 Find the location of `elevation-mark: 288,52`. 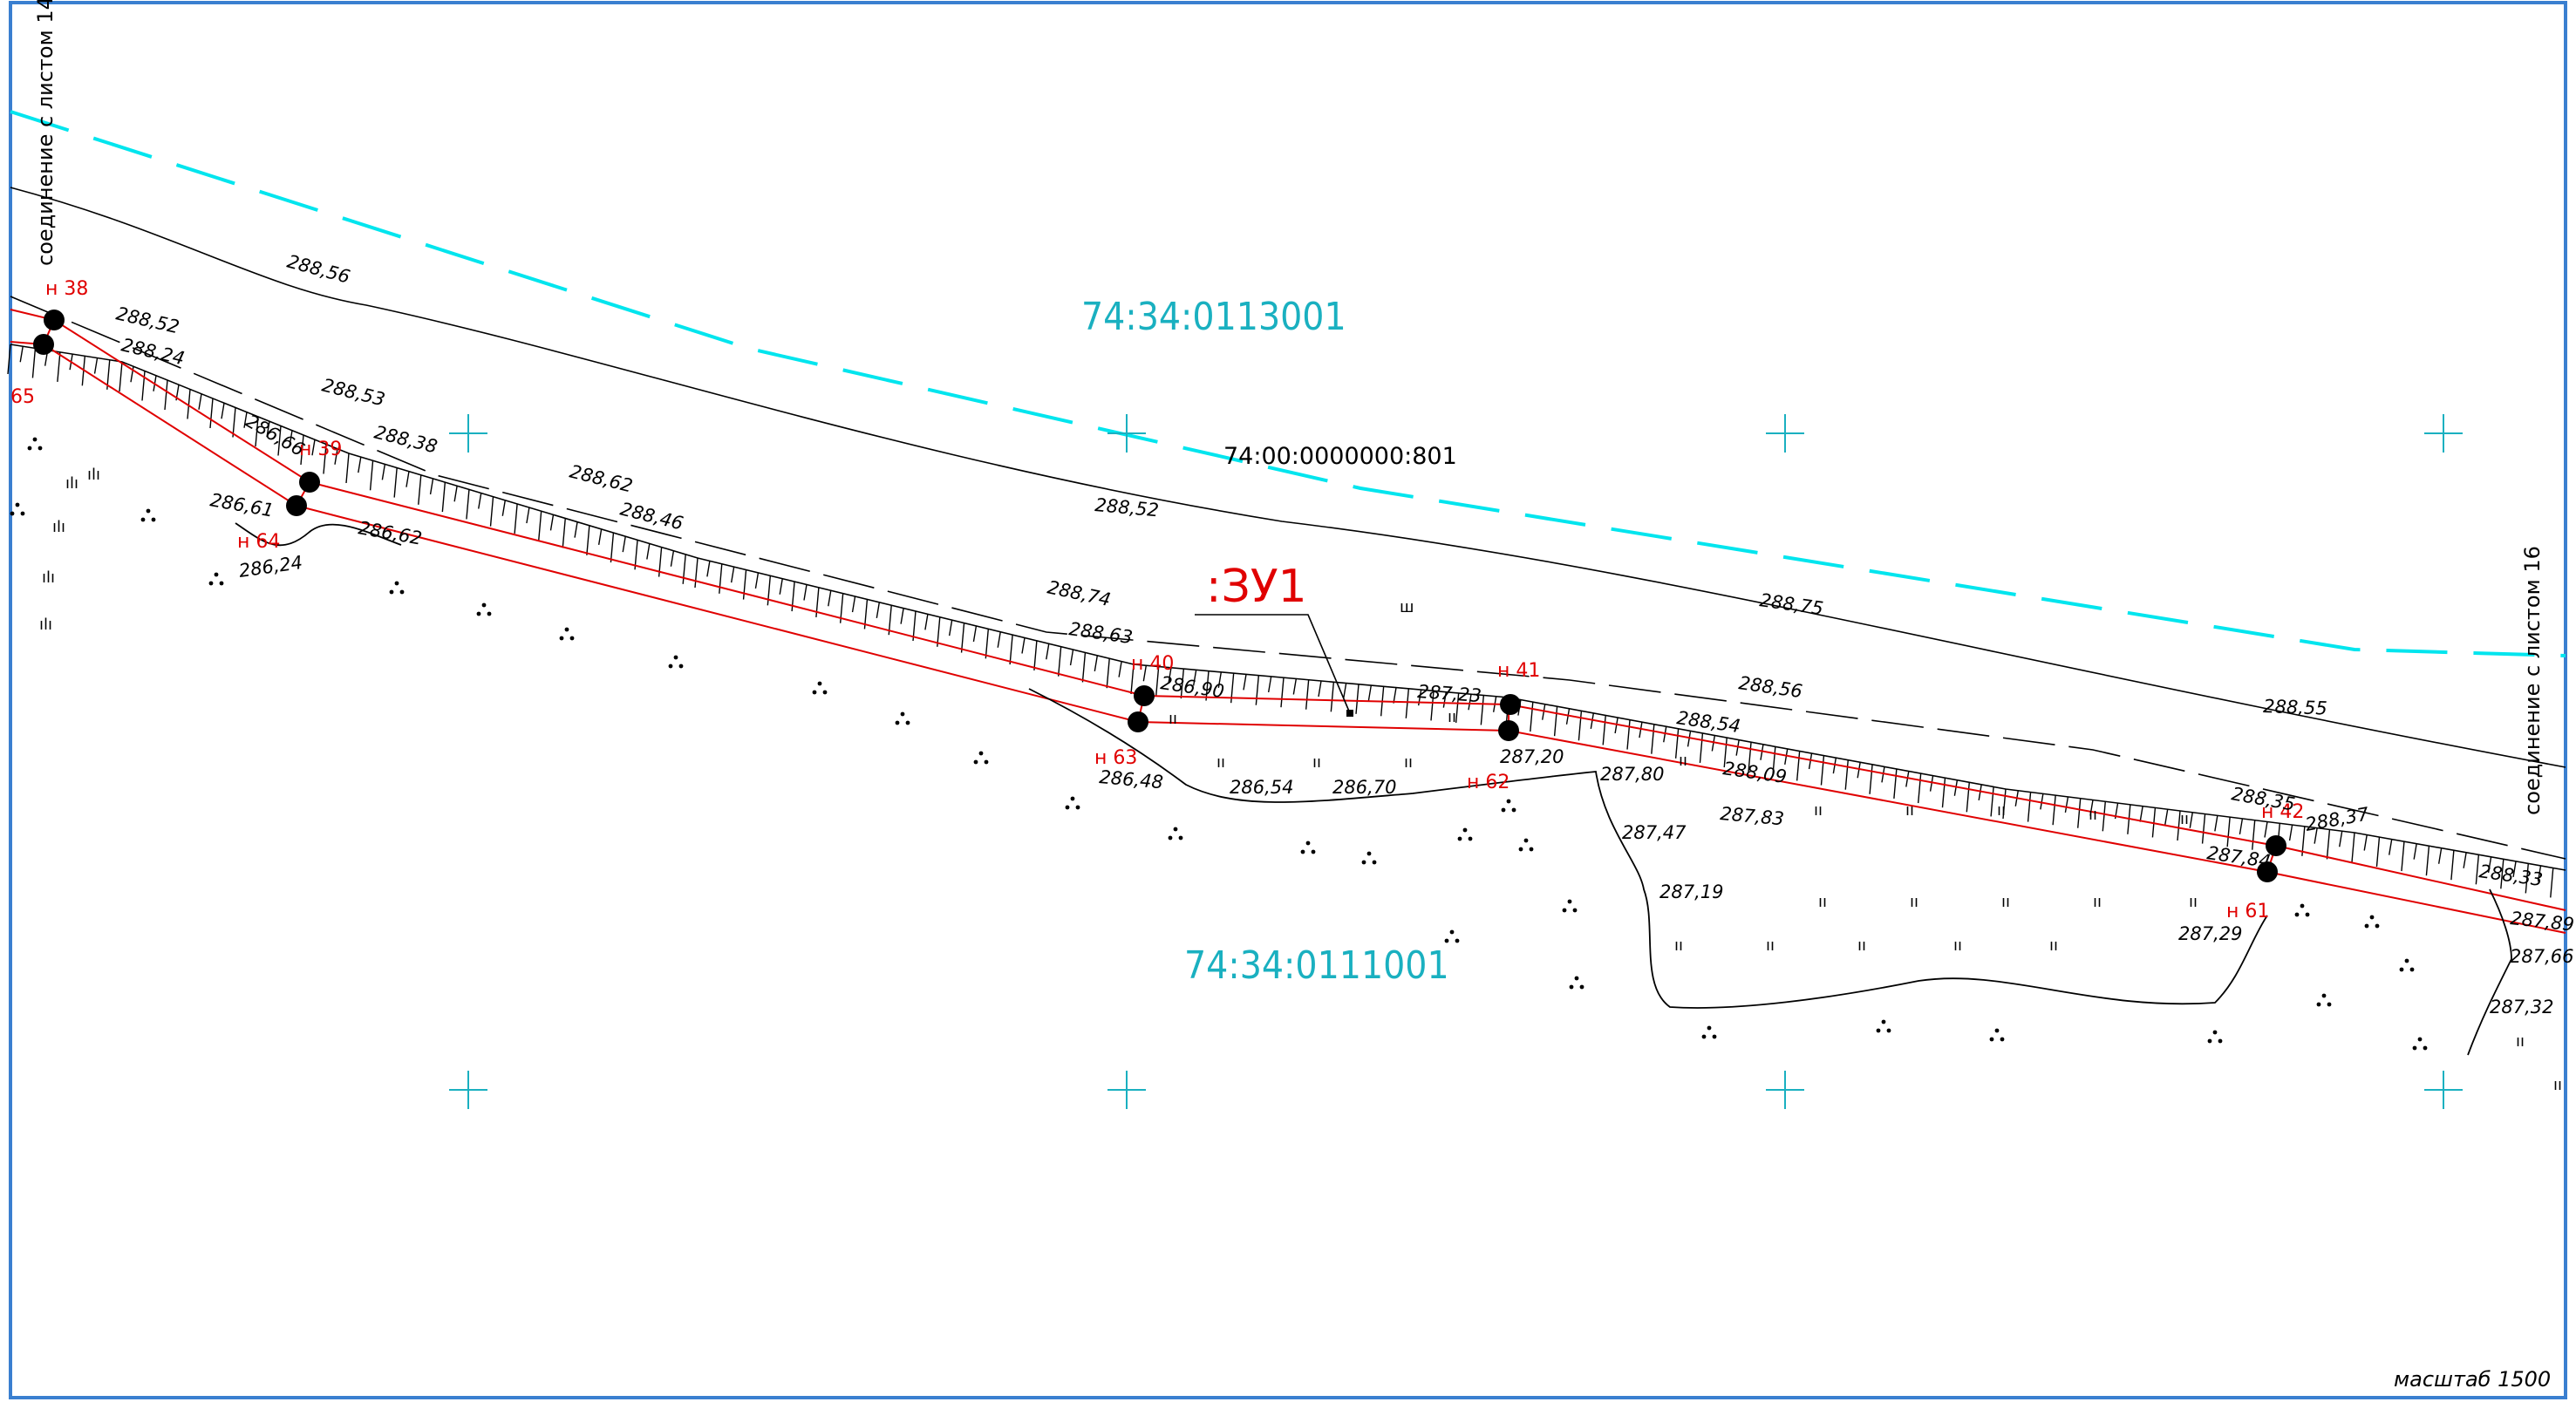

elevation-mark: 288,52 is located at coordinates (147, 320).